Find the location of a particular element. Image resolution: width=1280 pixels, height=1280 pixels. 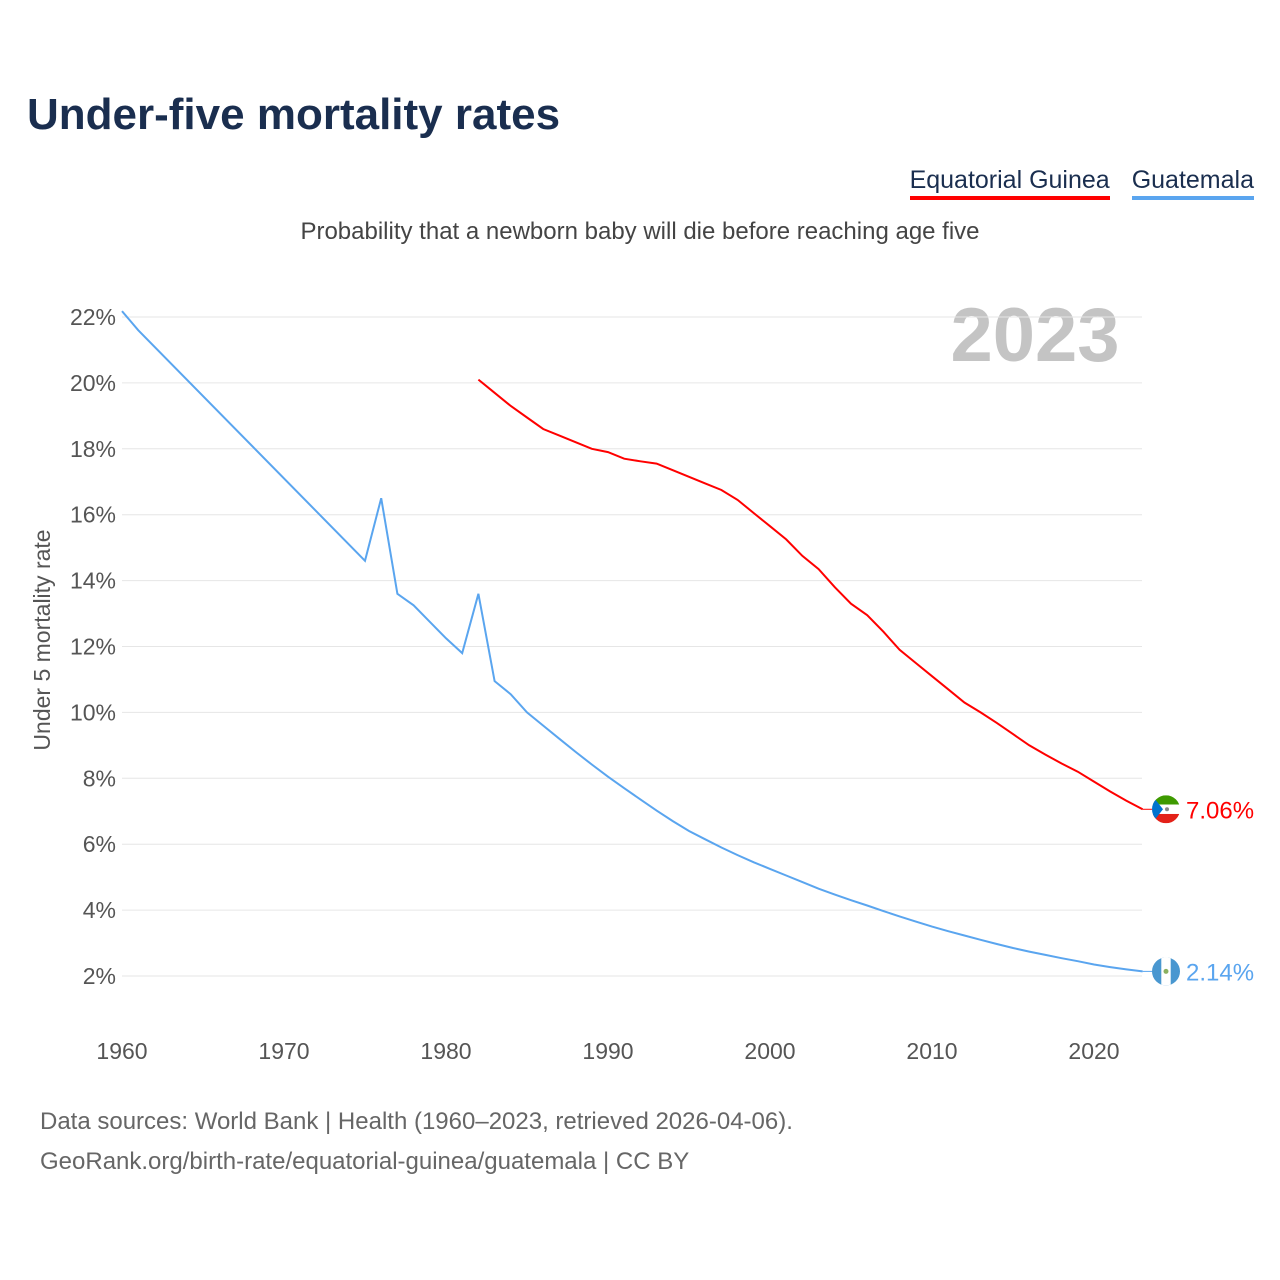

x-tick-label: 1980 is located at coordinates (445, 1051).